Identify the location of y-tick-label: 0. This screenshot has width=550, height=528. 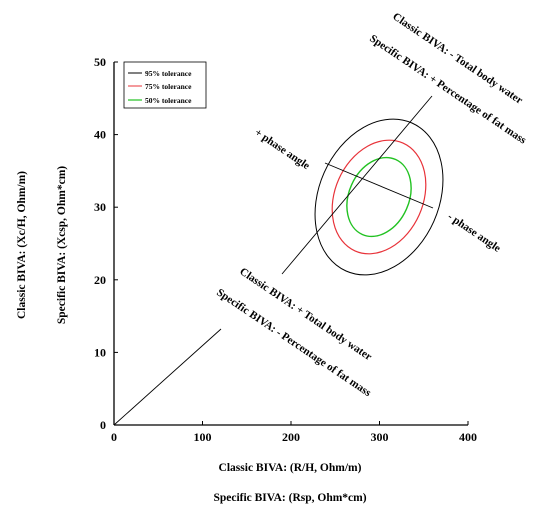
(103, 425).